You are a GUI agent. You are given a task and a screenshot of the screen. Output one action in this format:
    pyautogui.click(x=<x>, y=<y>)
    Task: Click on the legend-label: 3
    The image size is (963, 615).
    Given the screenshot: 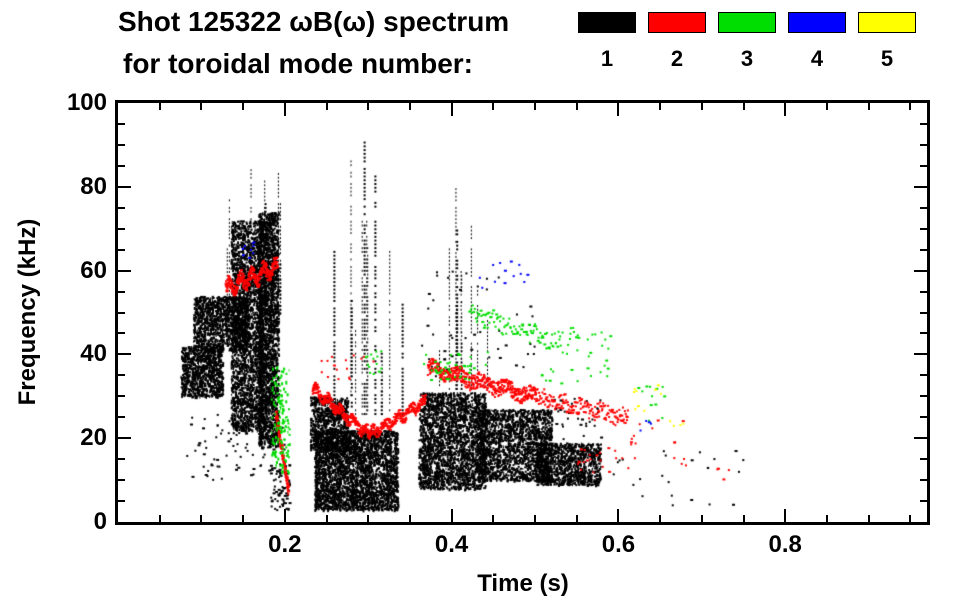 What is the action you would take?
    pyautogui.click(x=747, y=58)
    